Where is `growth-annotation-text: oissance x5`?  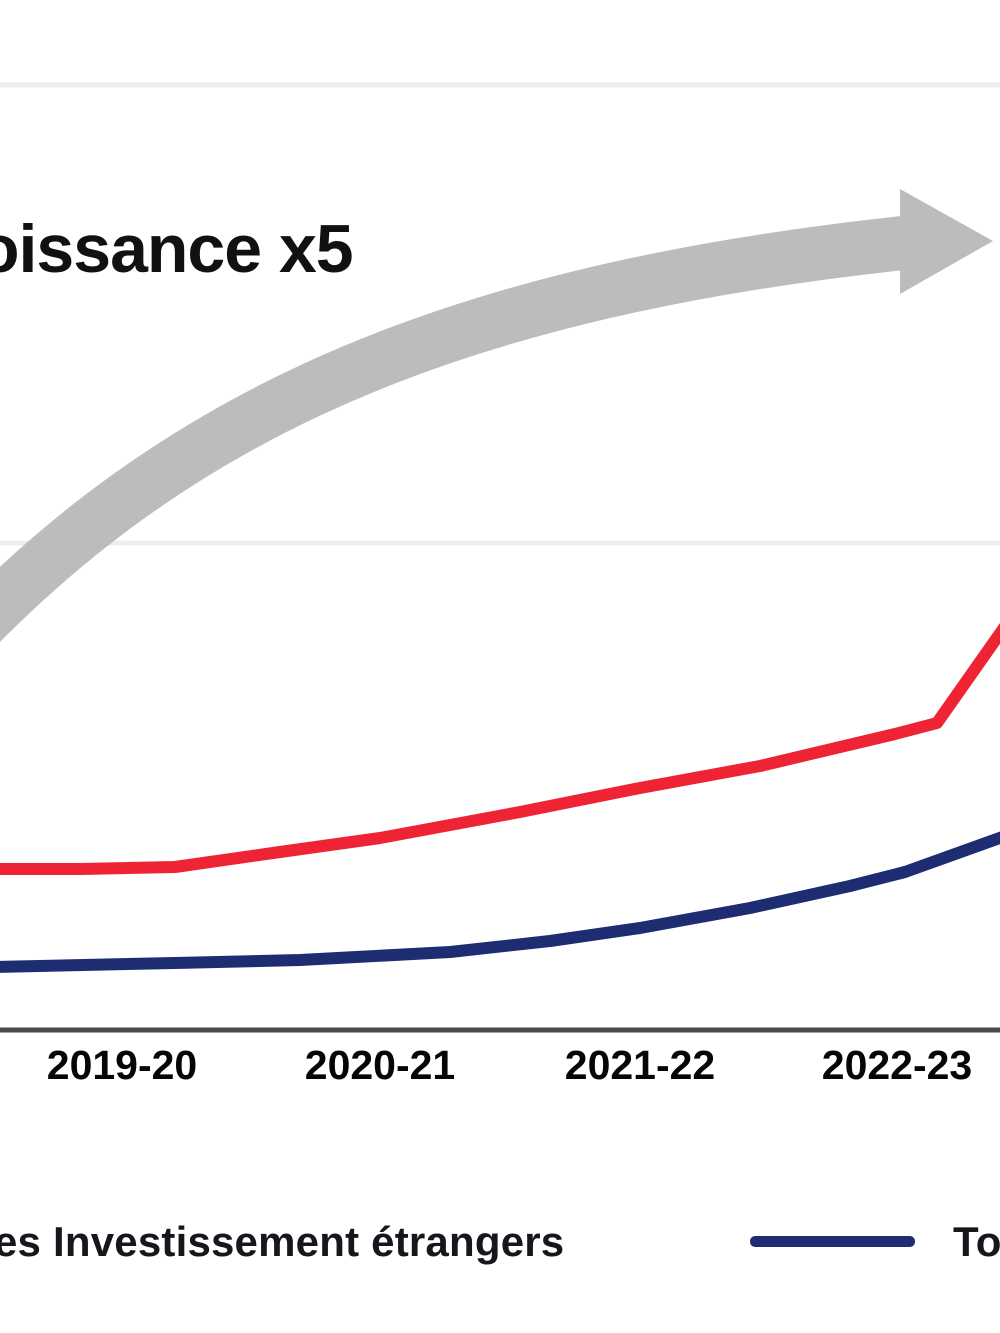 growth-annotation-text: oissance x5 is located at coordinates (177, 249).